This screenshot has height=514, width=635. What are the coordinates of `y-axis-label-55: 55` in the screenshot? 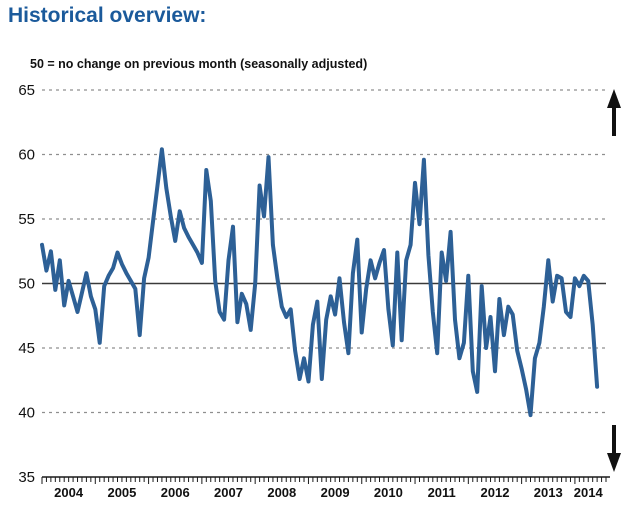 It's located at (26, 219).